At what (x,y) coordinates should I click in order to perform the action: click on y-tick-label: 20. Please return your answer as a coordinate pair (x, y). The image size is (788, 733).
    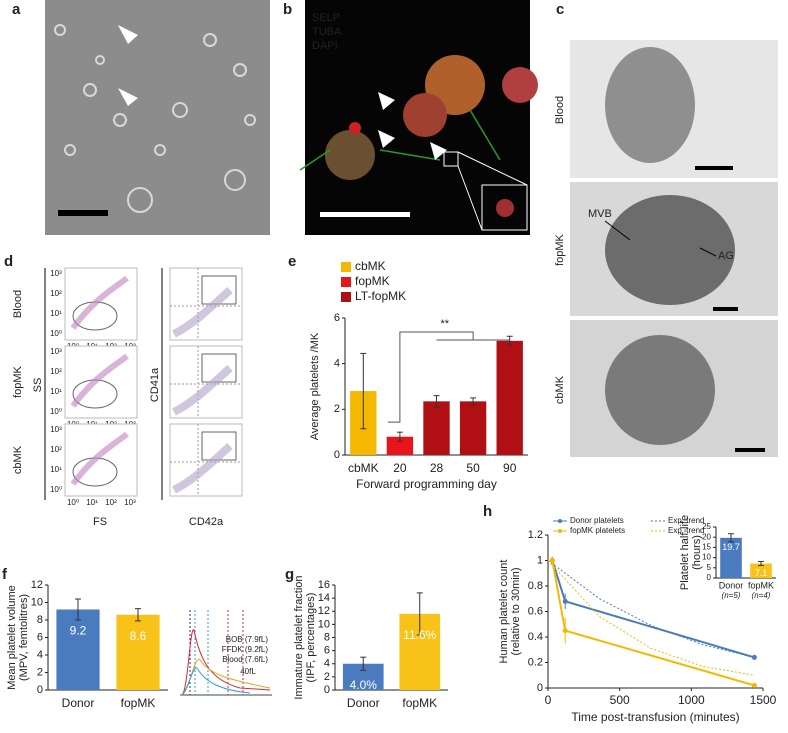
    Looking at the image, I should click on (706, 536).